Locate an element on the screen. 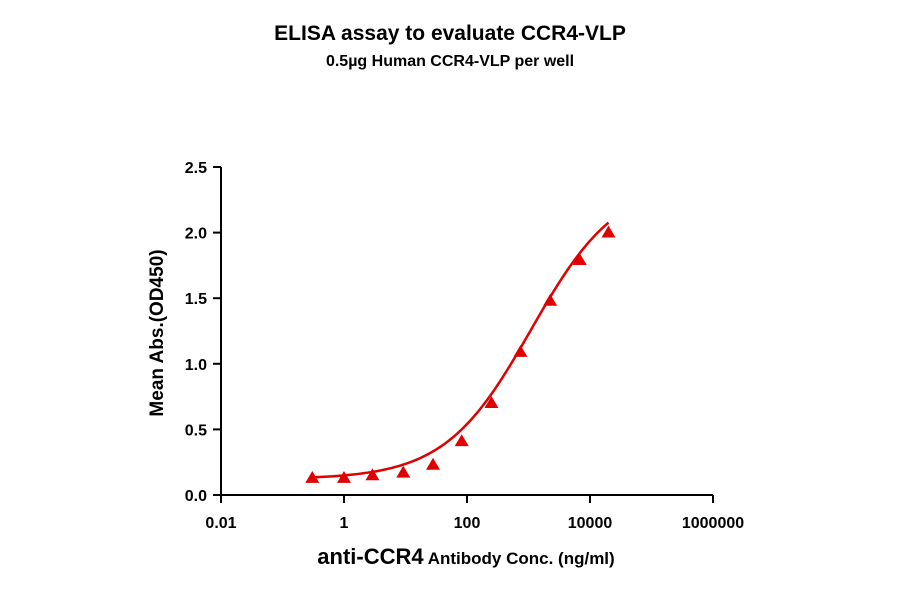 This screenshot has width=900, height=594. y-tick-label: 1.5 is located at coordinates (196, 299).